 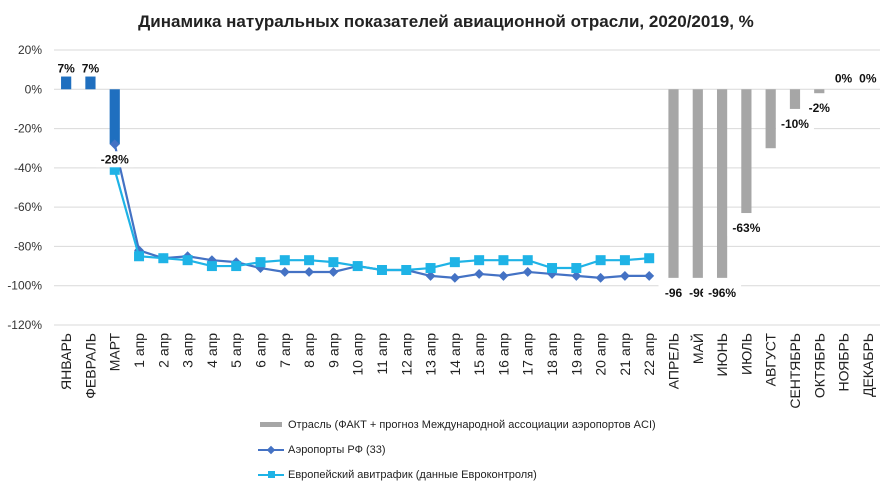 I want to click on x-tick-label: 4 апр, so click(x=212, y=350).